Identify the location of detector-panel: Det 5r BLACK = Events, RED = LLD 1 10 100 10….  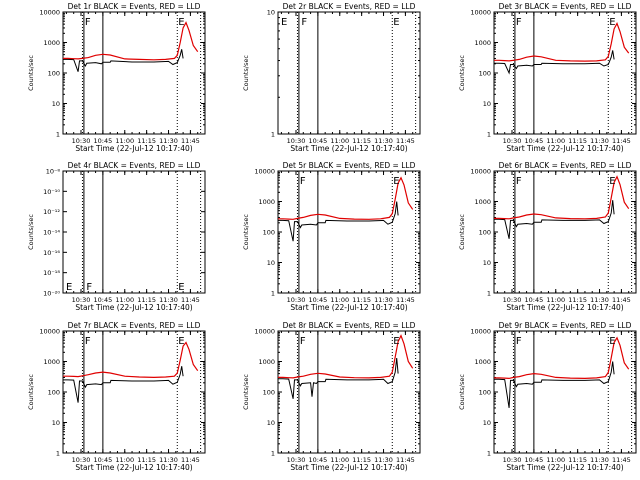
(331, 236).